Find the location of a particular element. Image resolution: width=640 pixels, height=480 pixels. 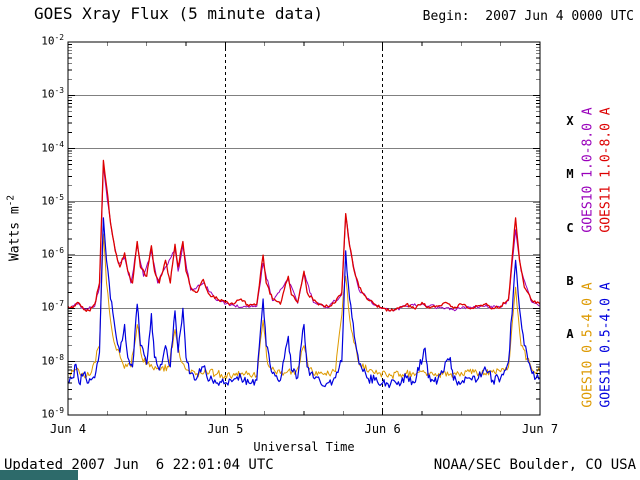

updated-timestamp: Updated 2007 Jun 6 22:01:04 UTC is located at coordinates (139, 465).